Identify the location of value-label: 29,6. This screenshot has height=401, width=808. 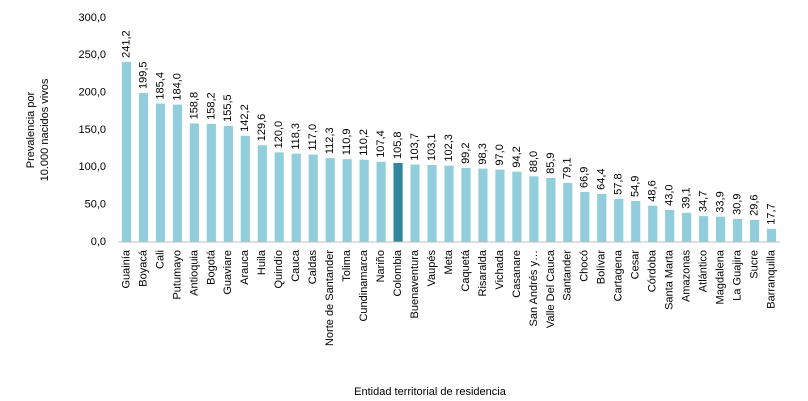
(754, 204).